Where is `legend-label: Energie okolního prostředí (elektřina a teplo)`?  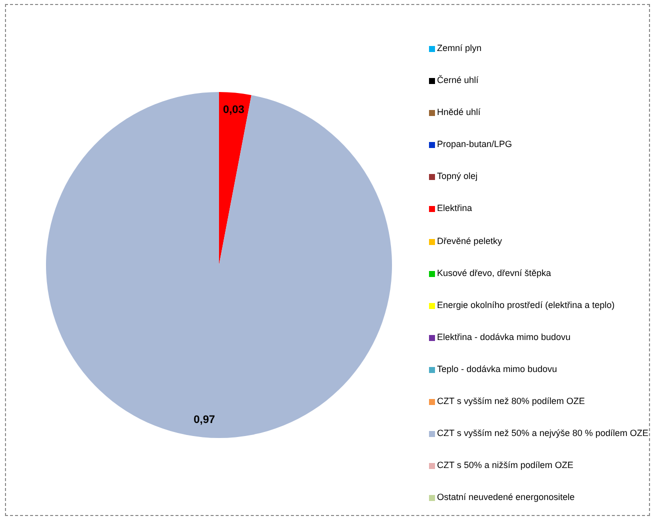 legend-label: Energie okolního prostředí (elektřina a teplo) is located at coordinates (526, 305).